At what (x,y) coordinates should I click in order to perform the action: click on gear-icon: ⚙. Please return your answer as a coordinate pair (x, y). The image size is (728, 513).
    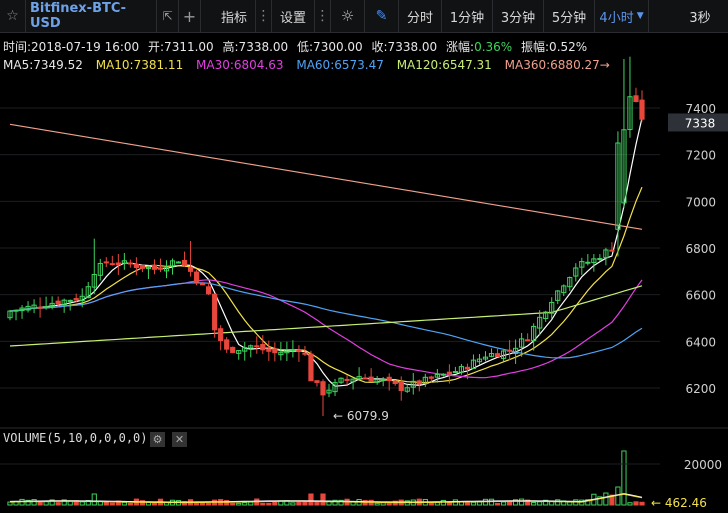
    Looking at the image, I should click on (157, 439).